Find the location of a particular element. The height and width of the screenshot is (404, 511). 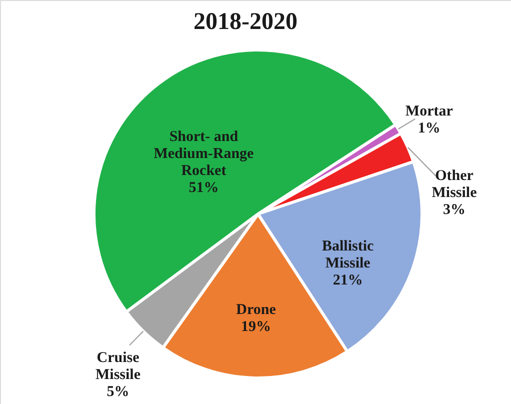

data-label: 51% is located at coordinates (203, 188).